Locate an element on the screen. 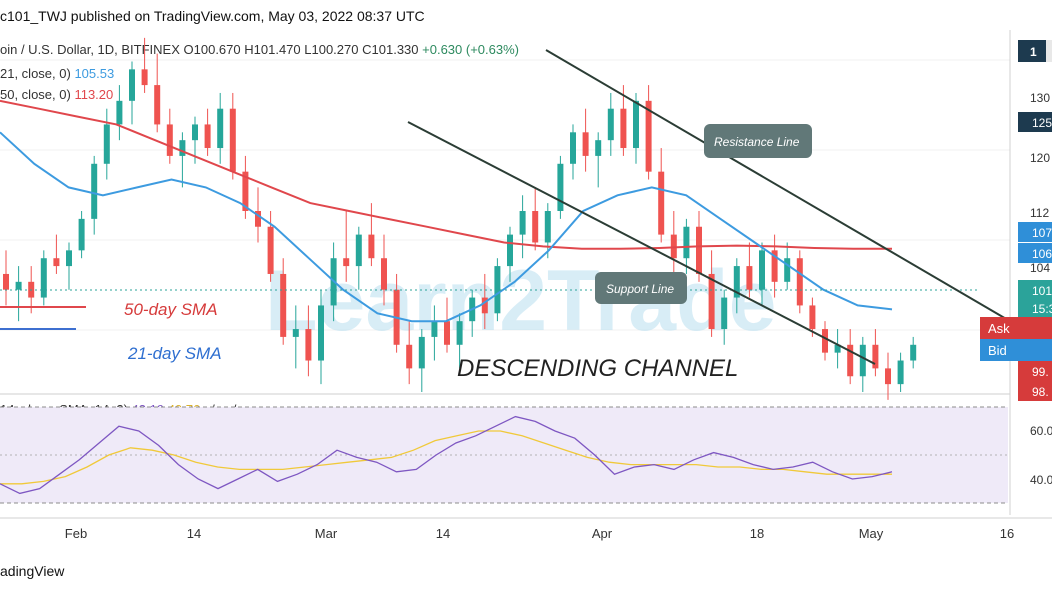  support-callout is located at coordinates (641, 288).